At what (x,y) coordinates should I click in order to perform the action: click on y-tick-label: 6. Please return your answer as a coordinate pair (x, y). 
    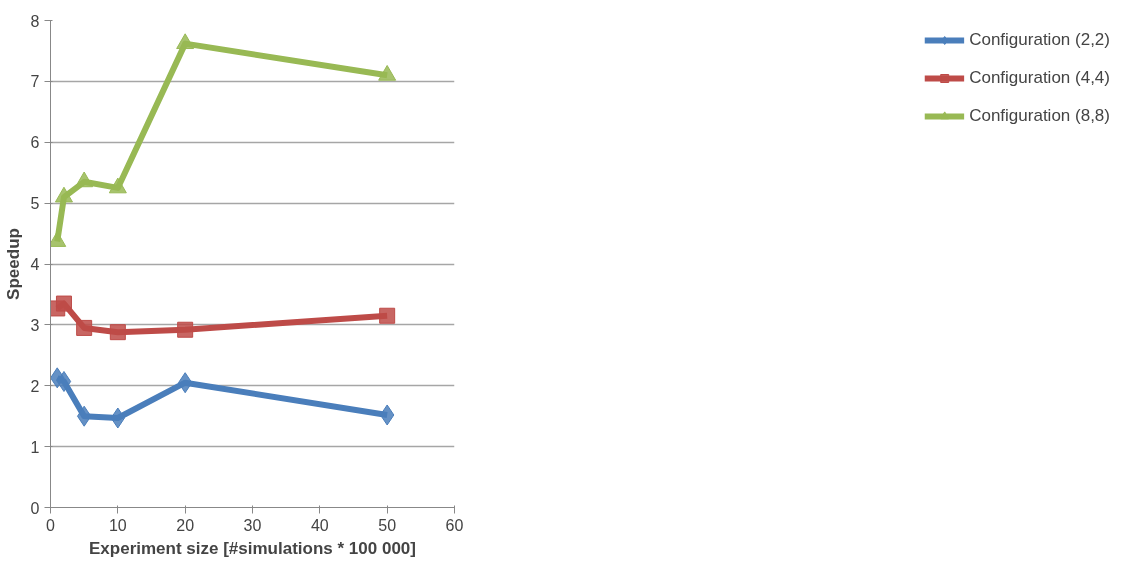
    Looking at the image, I should click on (35, 143).